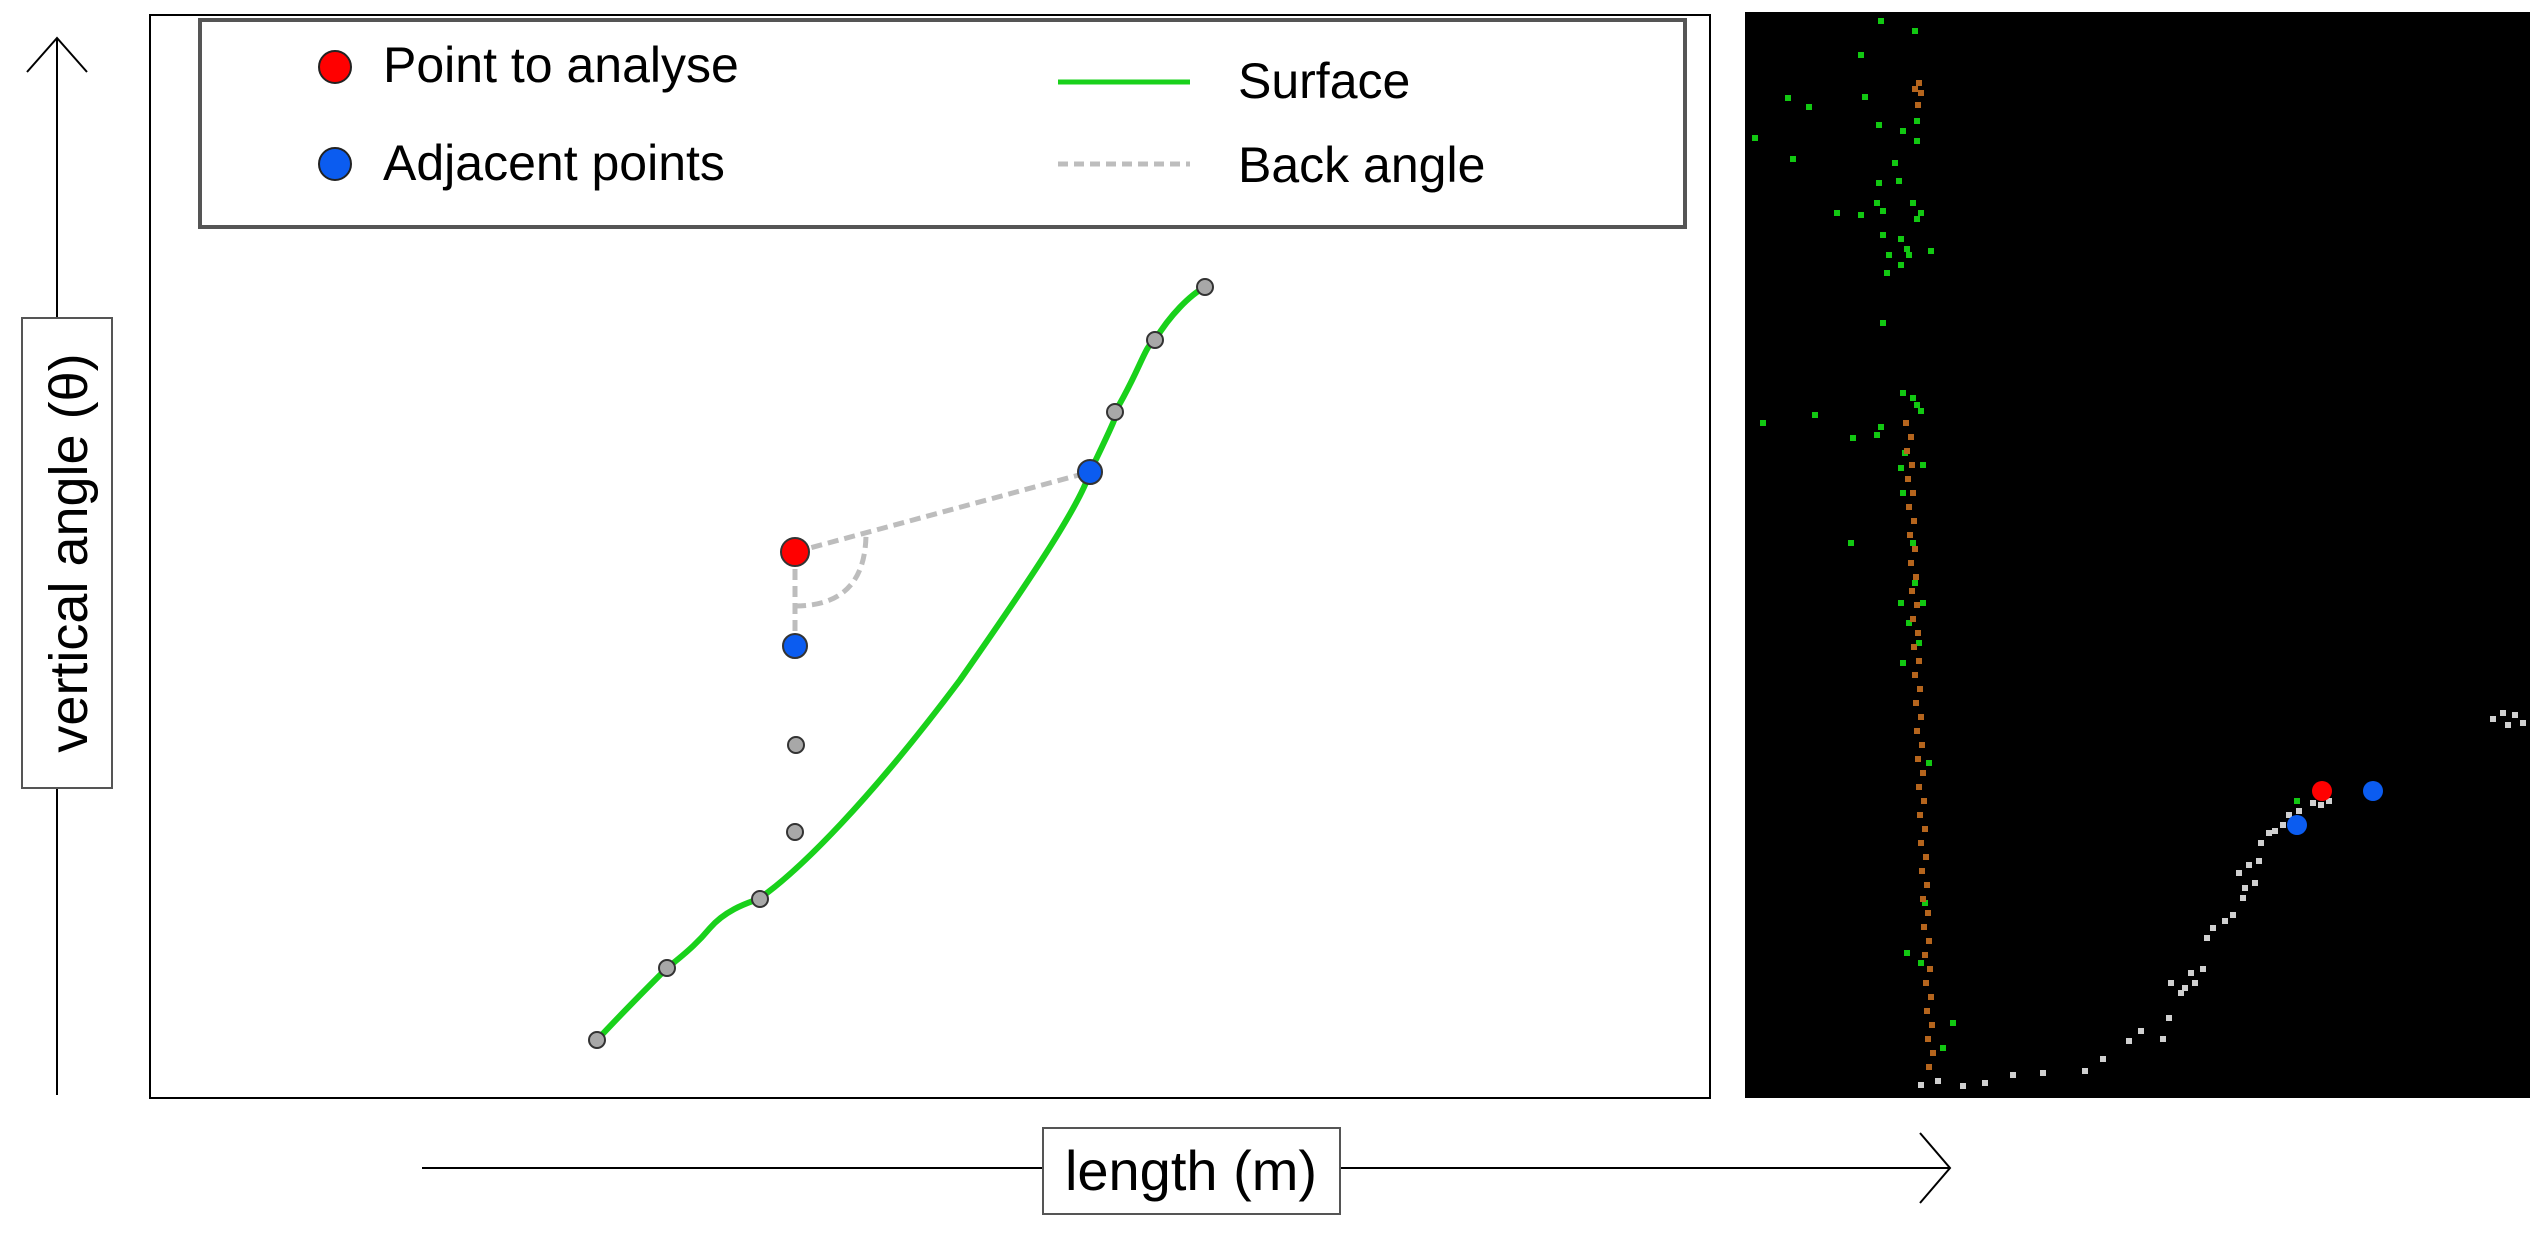 The width and height of the screenshot is (2540, 1241). I want to click on x-axis-label-box, so click(1191, 1171).